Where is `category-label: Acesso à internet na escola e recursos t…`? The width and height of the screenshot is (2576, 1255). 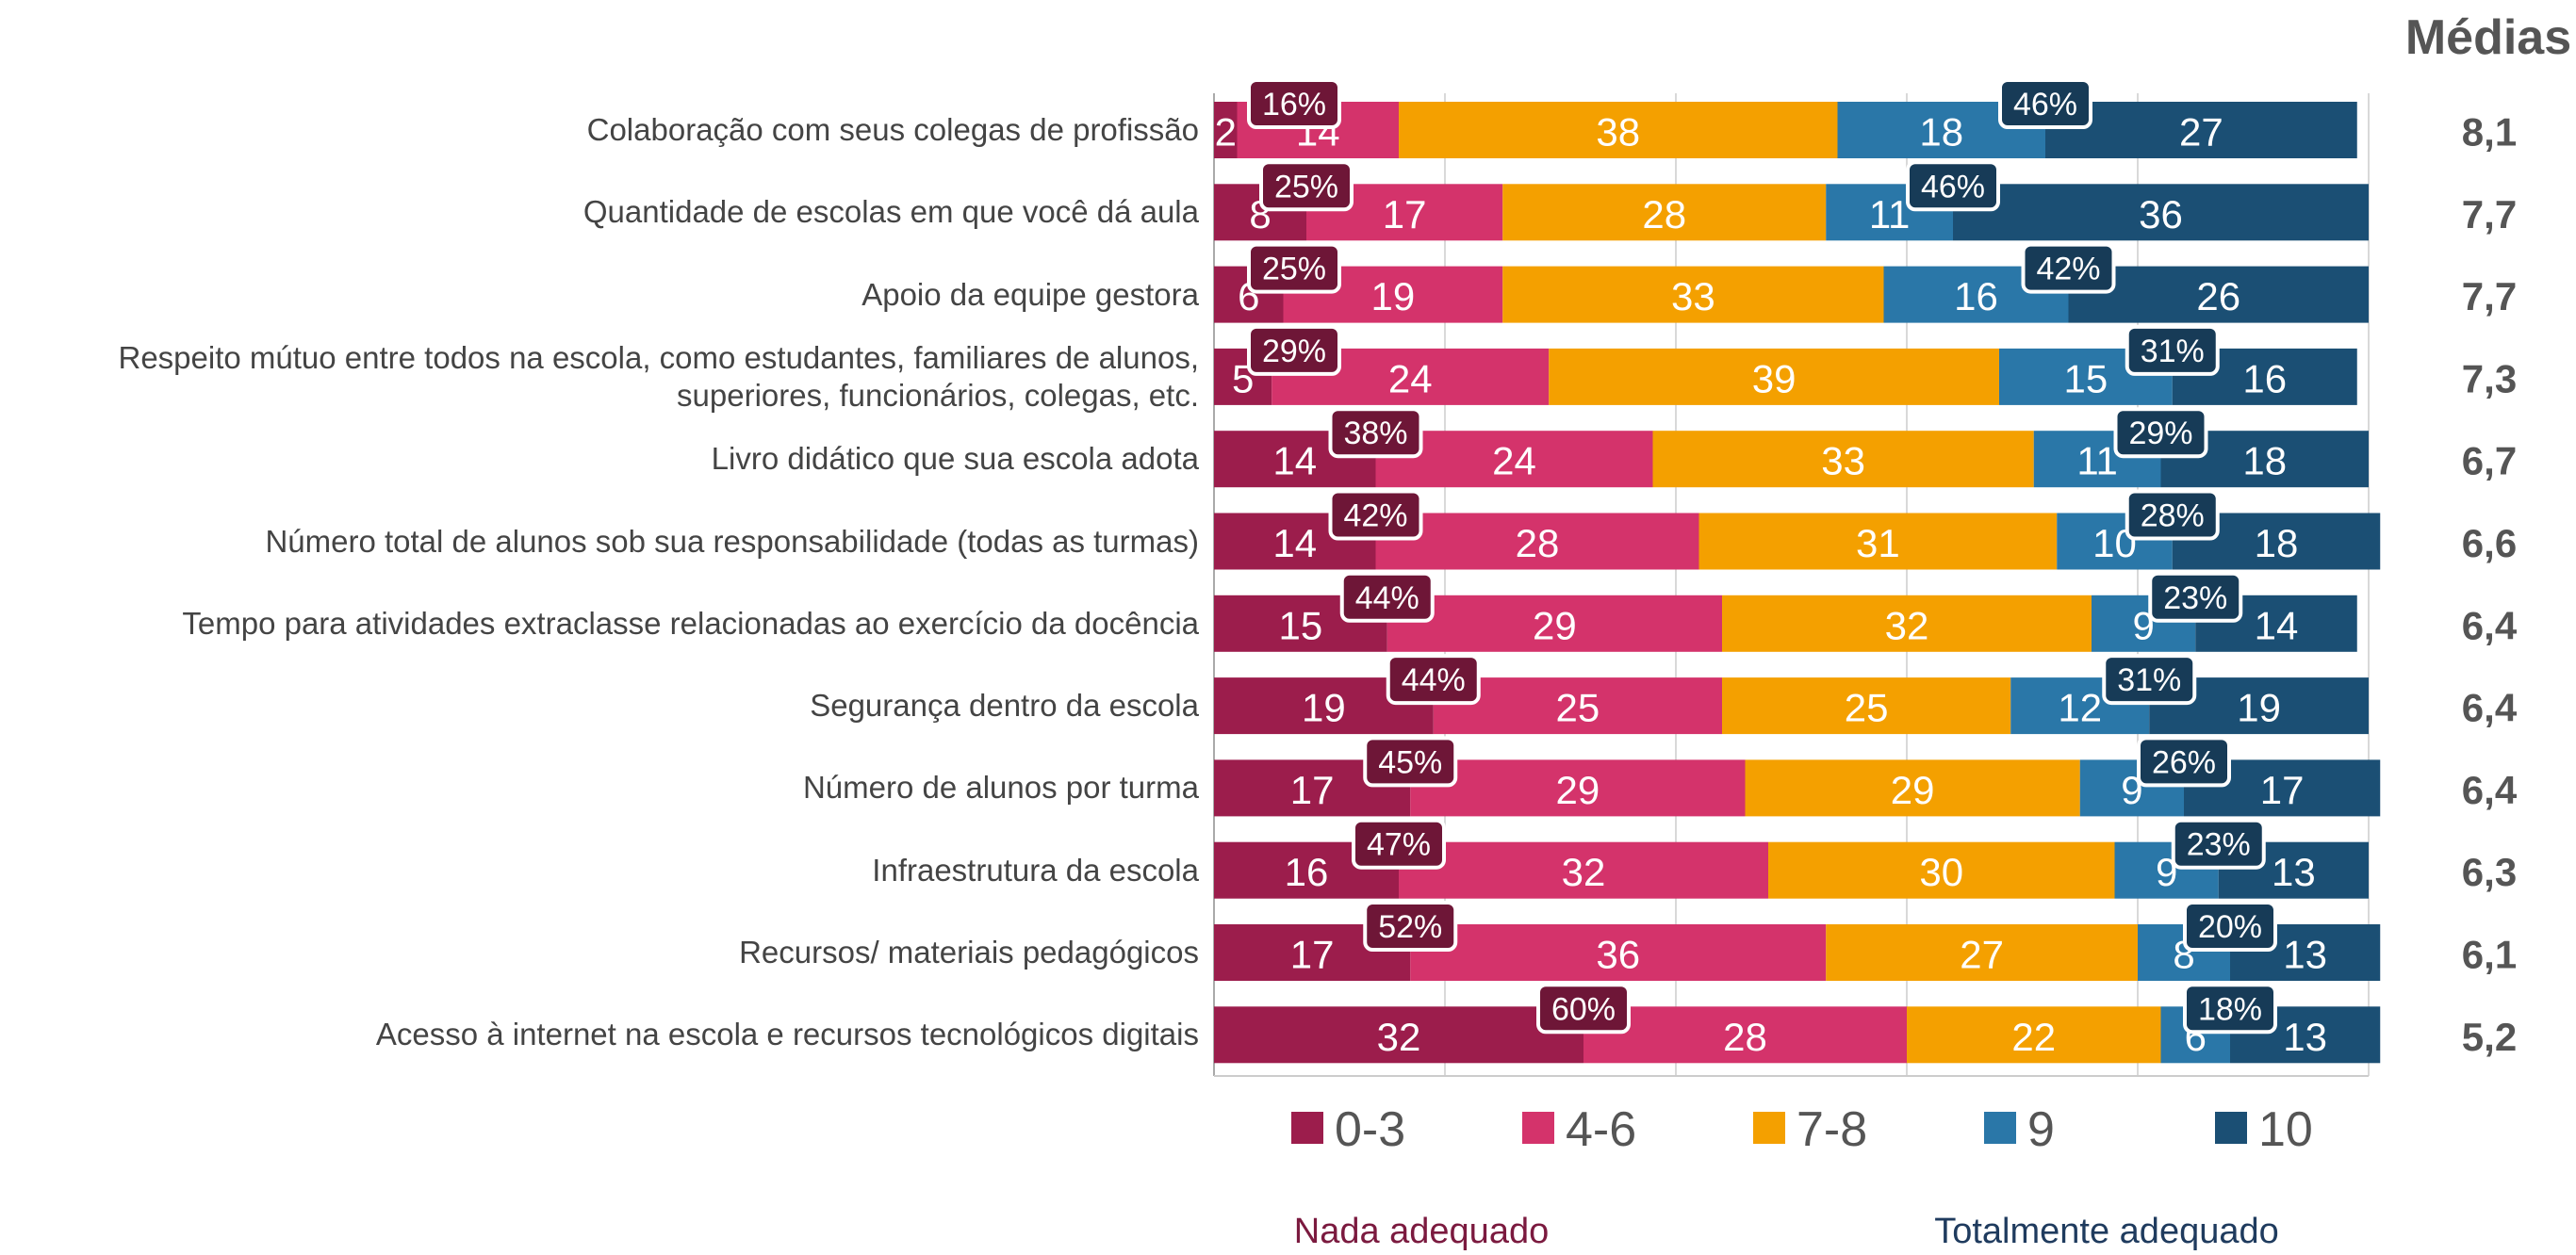 category-label: Acesso à internet na escola e recursos t… is located at coordinates (787, 1034).